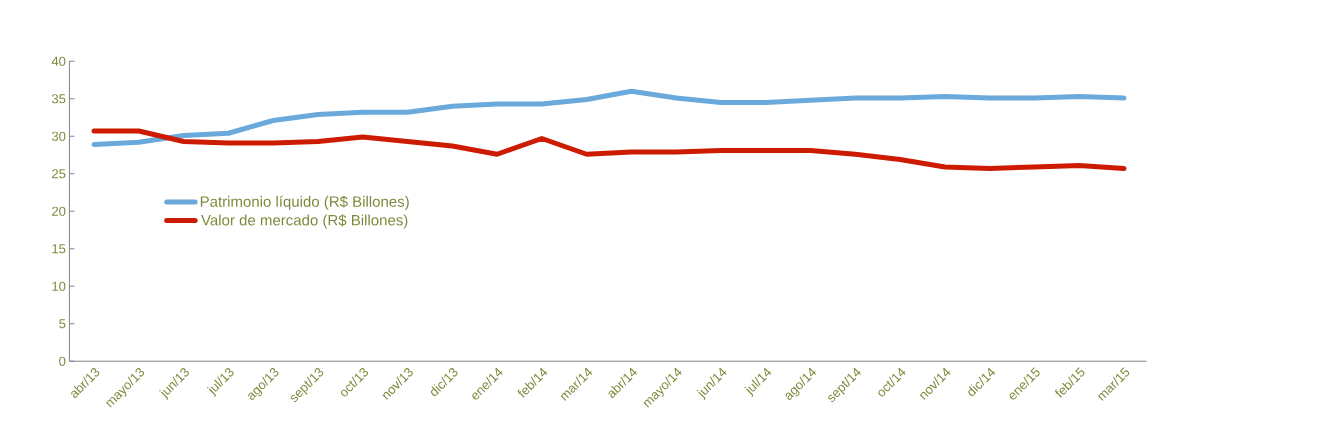 The image size is (1334, 431). I want to click on legend-label: Valor de mercado (R$ Billones), so click(304, 221).